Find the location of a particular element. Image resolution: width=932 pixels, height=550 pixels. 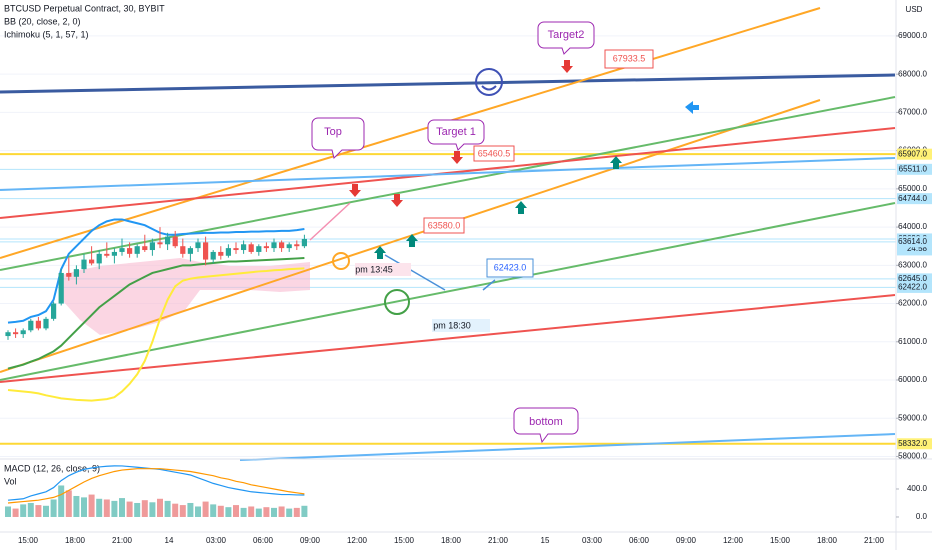

smile is located at coordinates (489, 88).